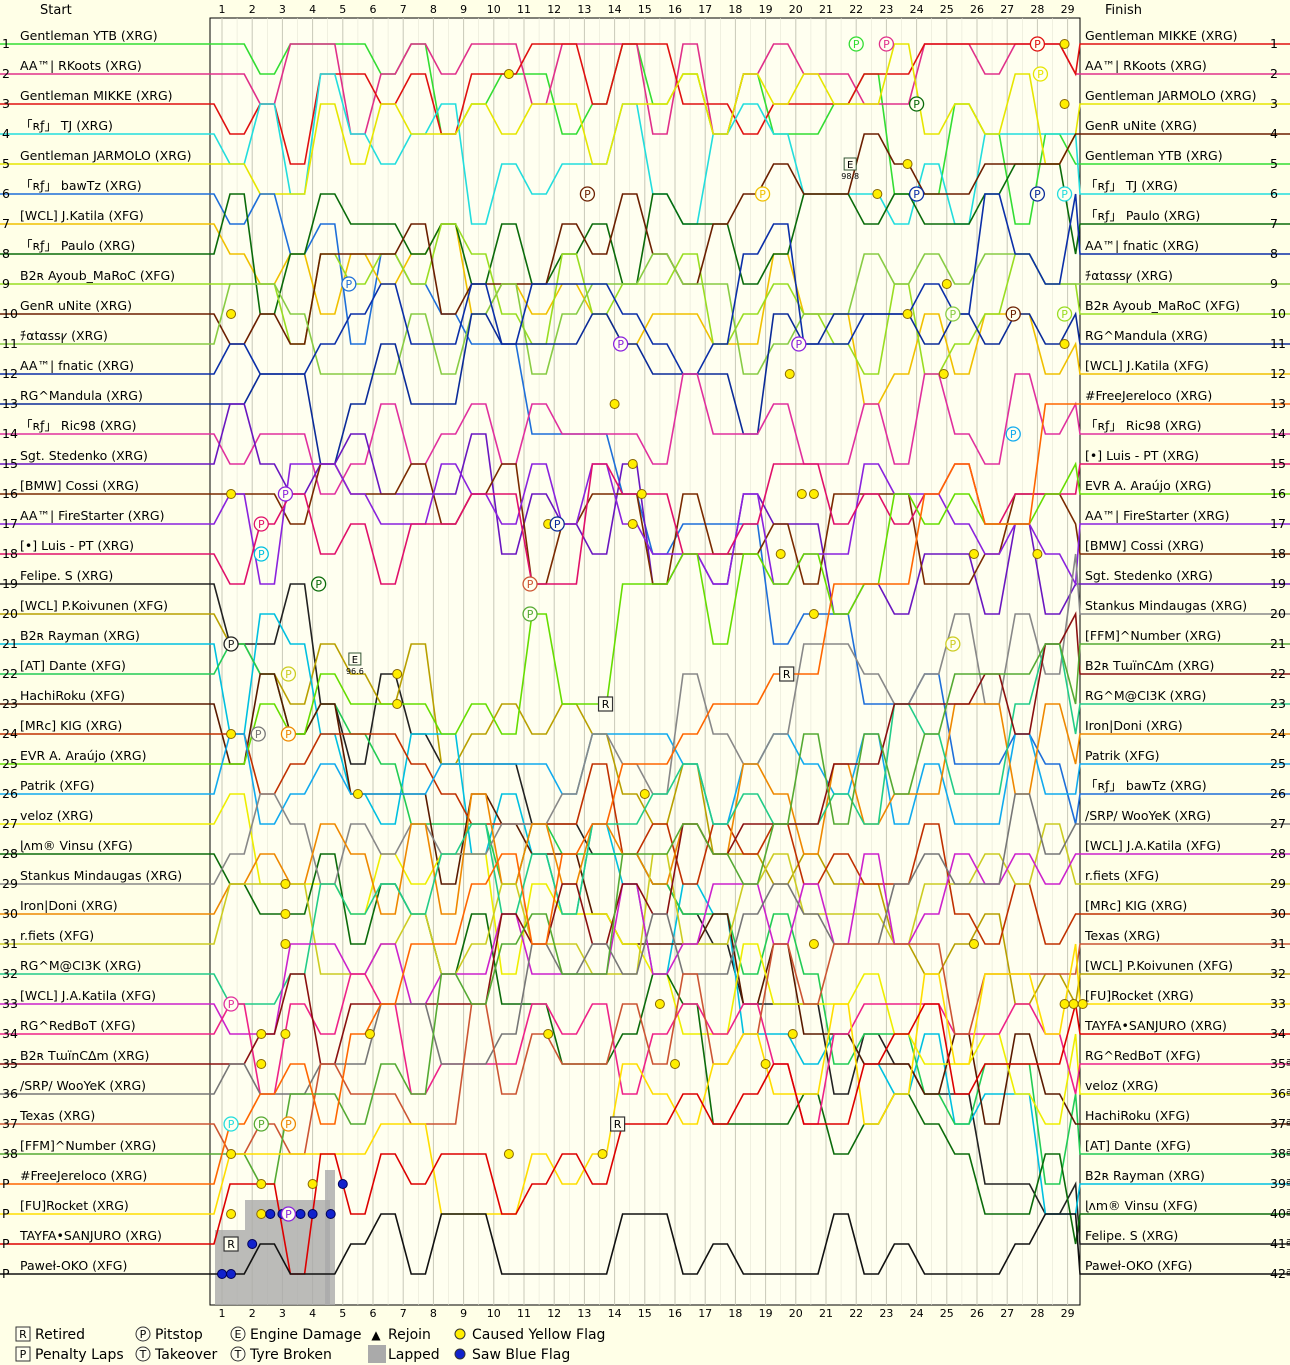  I want to click on finish-position: 1, so click(1274, 43).